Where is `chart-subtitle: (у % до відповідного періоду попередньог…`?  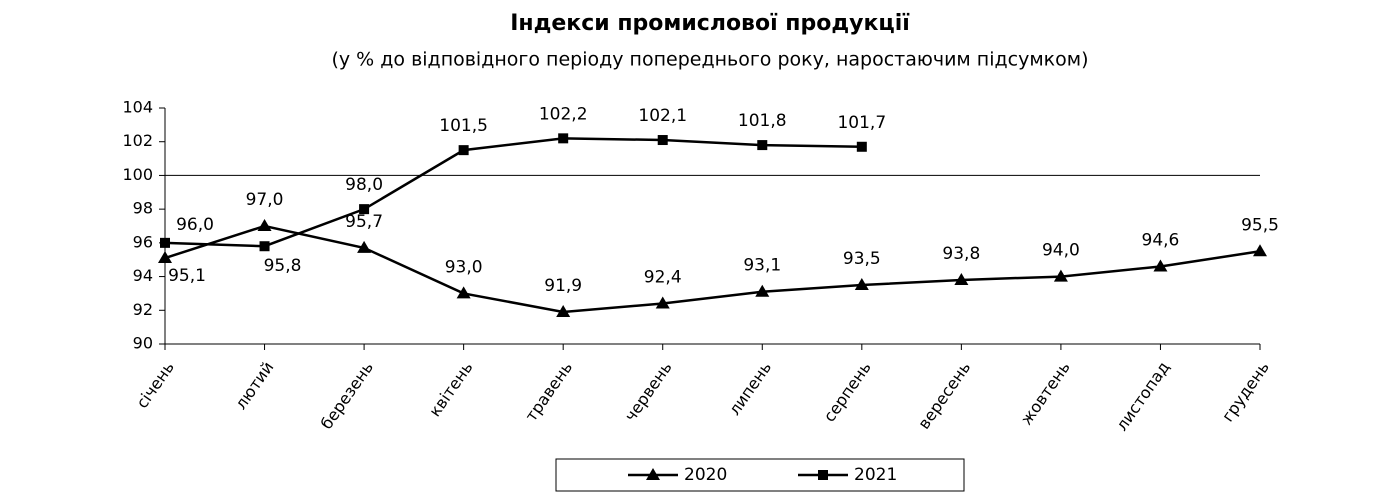
chart-subtitle: (у % до відповідного періоду попередньог… is located at coordinates (709, 60).